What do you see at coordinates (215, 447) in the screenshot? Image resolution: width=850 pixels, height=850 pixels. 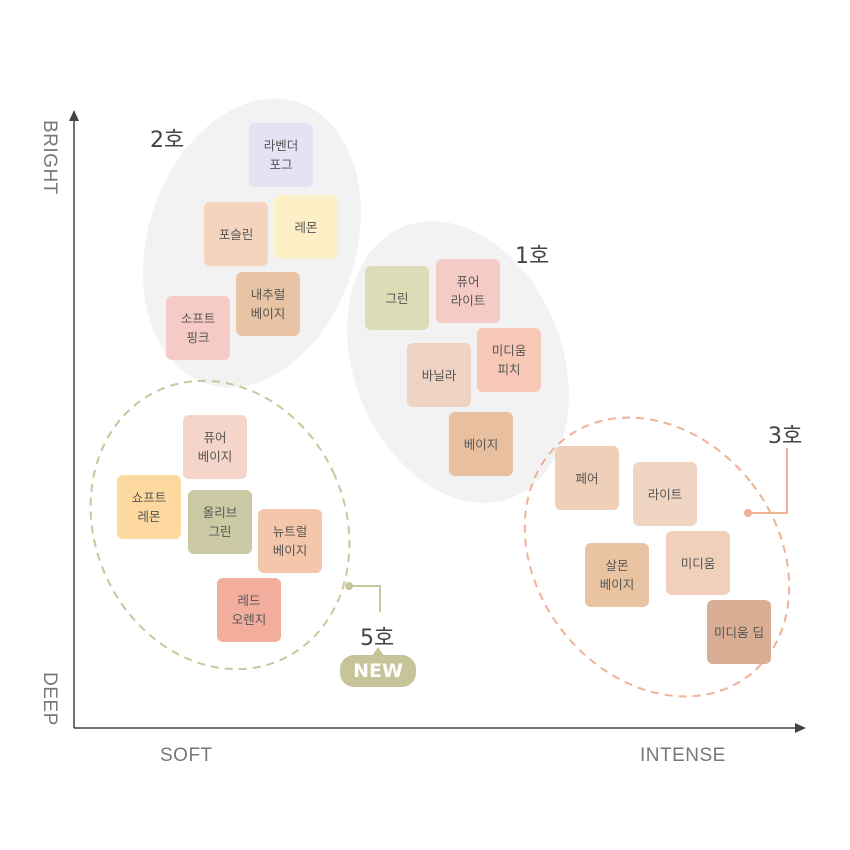 I see `shade-swatch: 퓨어 베이지` at bounding box center [215, 447].